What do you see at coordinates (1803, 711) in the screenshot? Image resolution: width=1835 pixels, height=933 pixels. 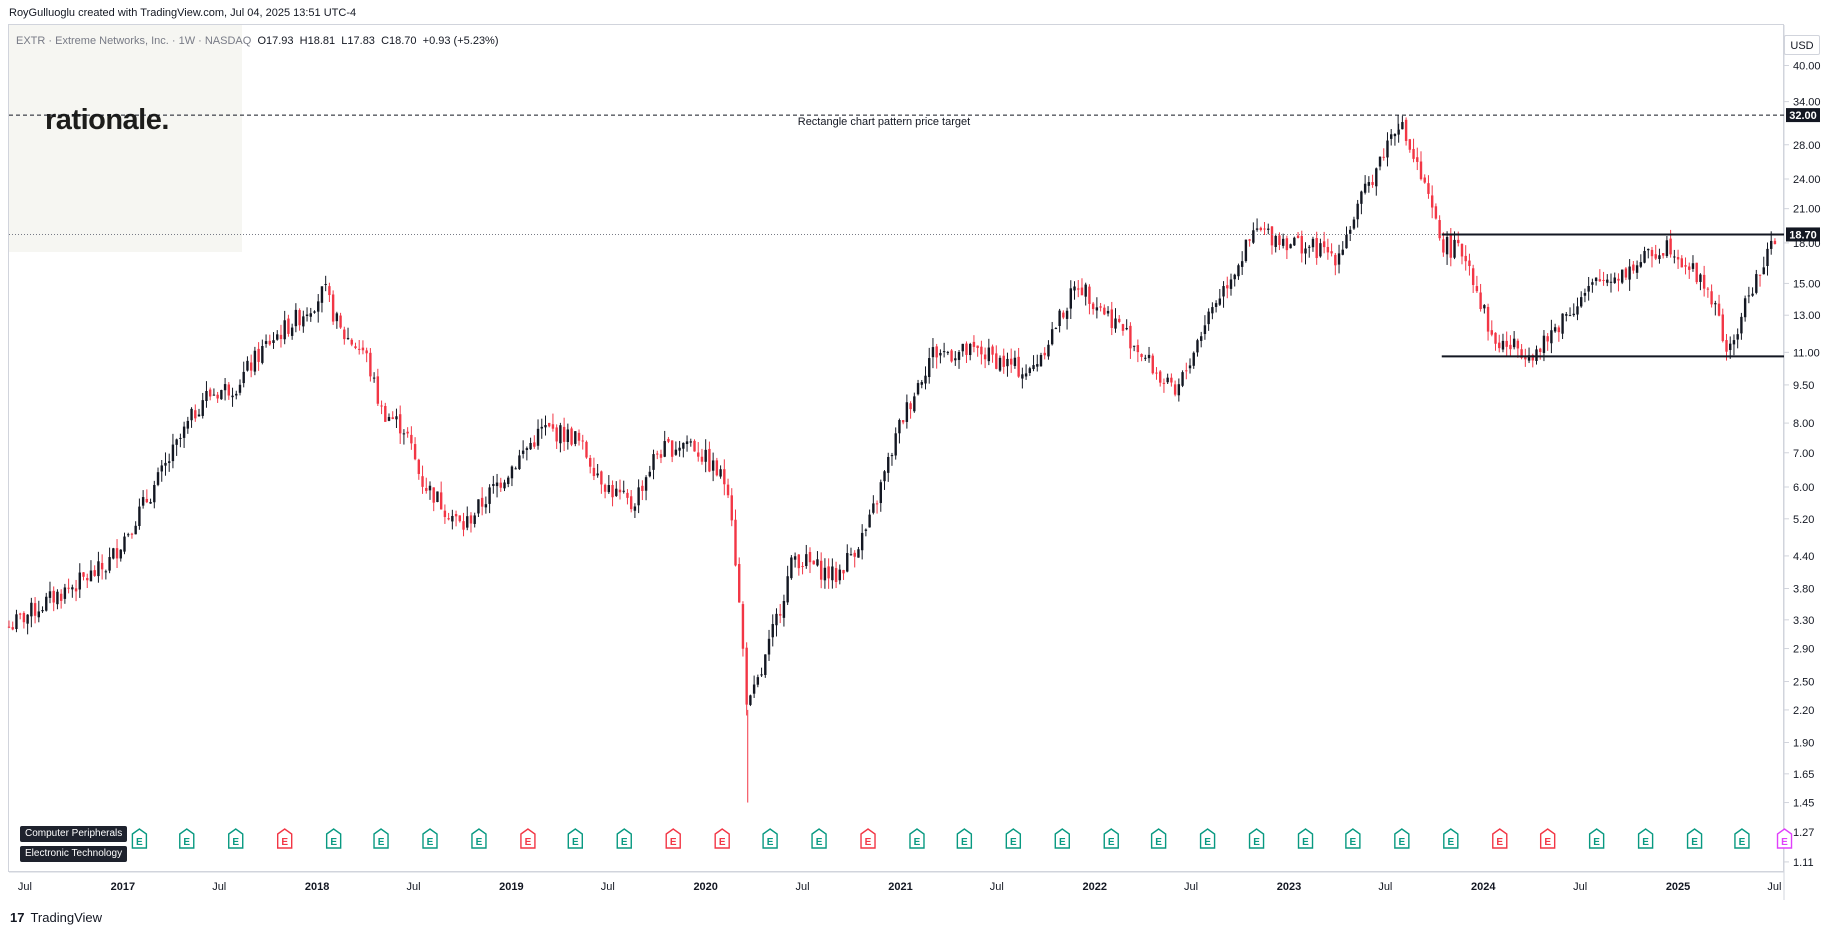 I see `price-tick-label: 2.20` at bounding box center [1803, 711].